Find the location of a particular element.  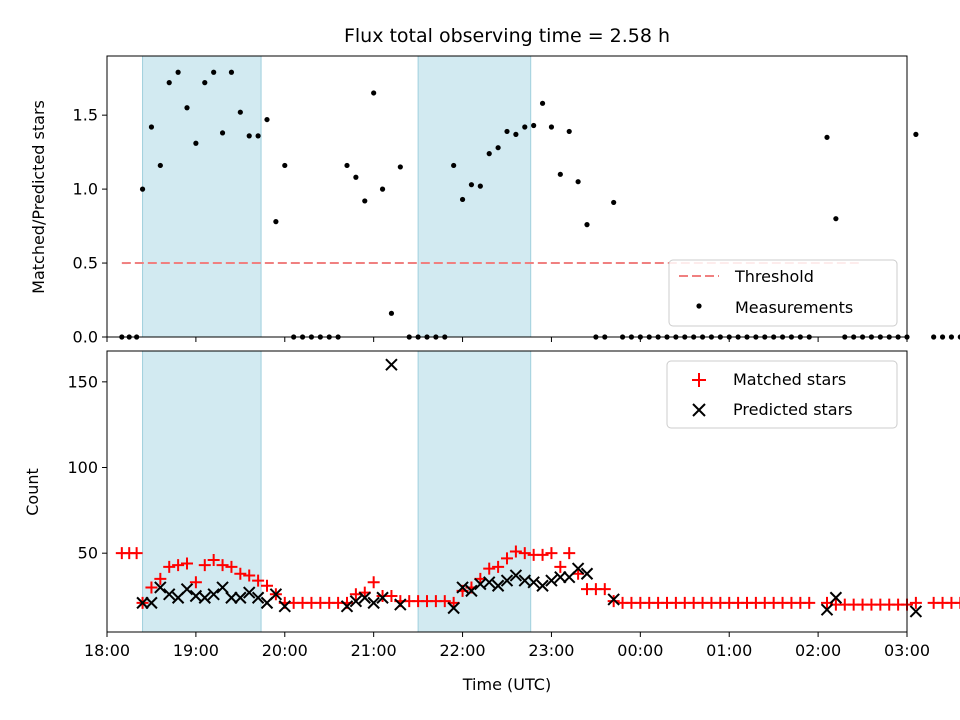

x-tick-label: 20:00 is located at coordinates (285, 650).